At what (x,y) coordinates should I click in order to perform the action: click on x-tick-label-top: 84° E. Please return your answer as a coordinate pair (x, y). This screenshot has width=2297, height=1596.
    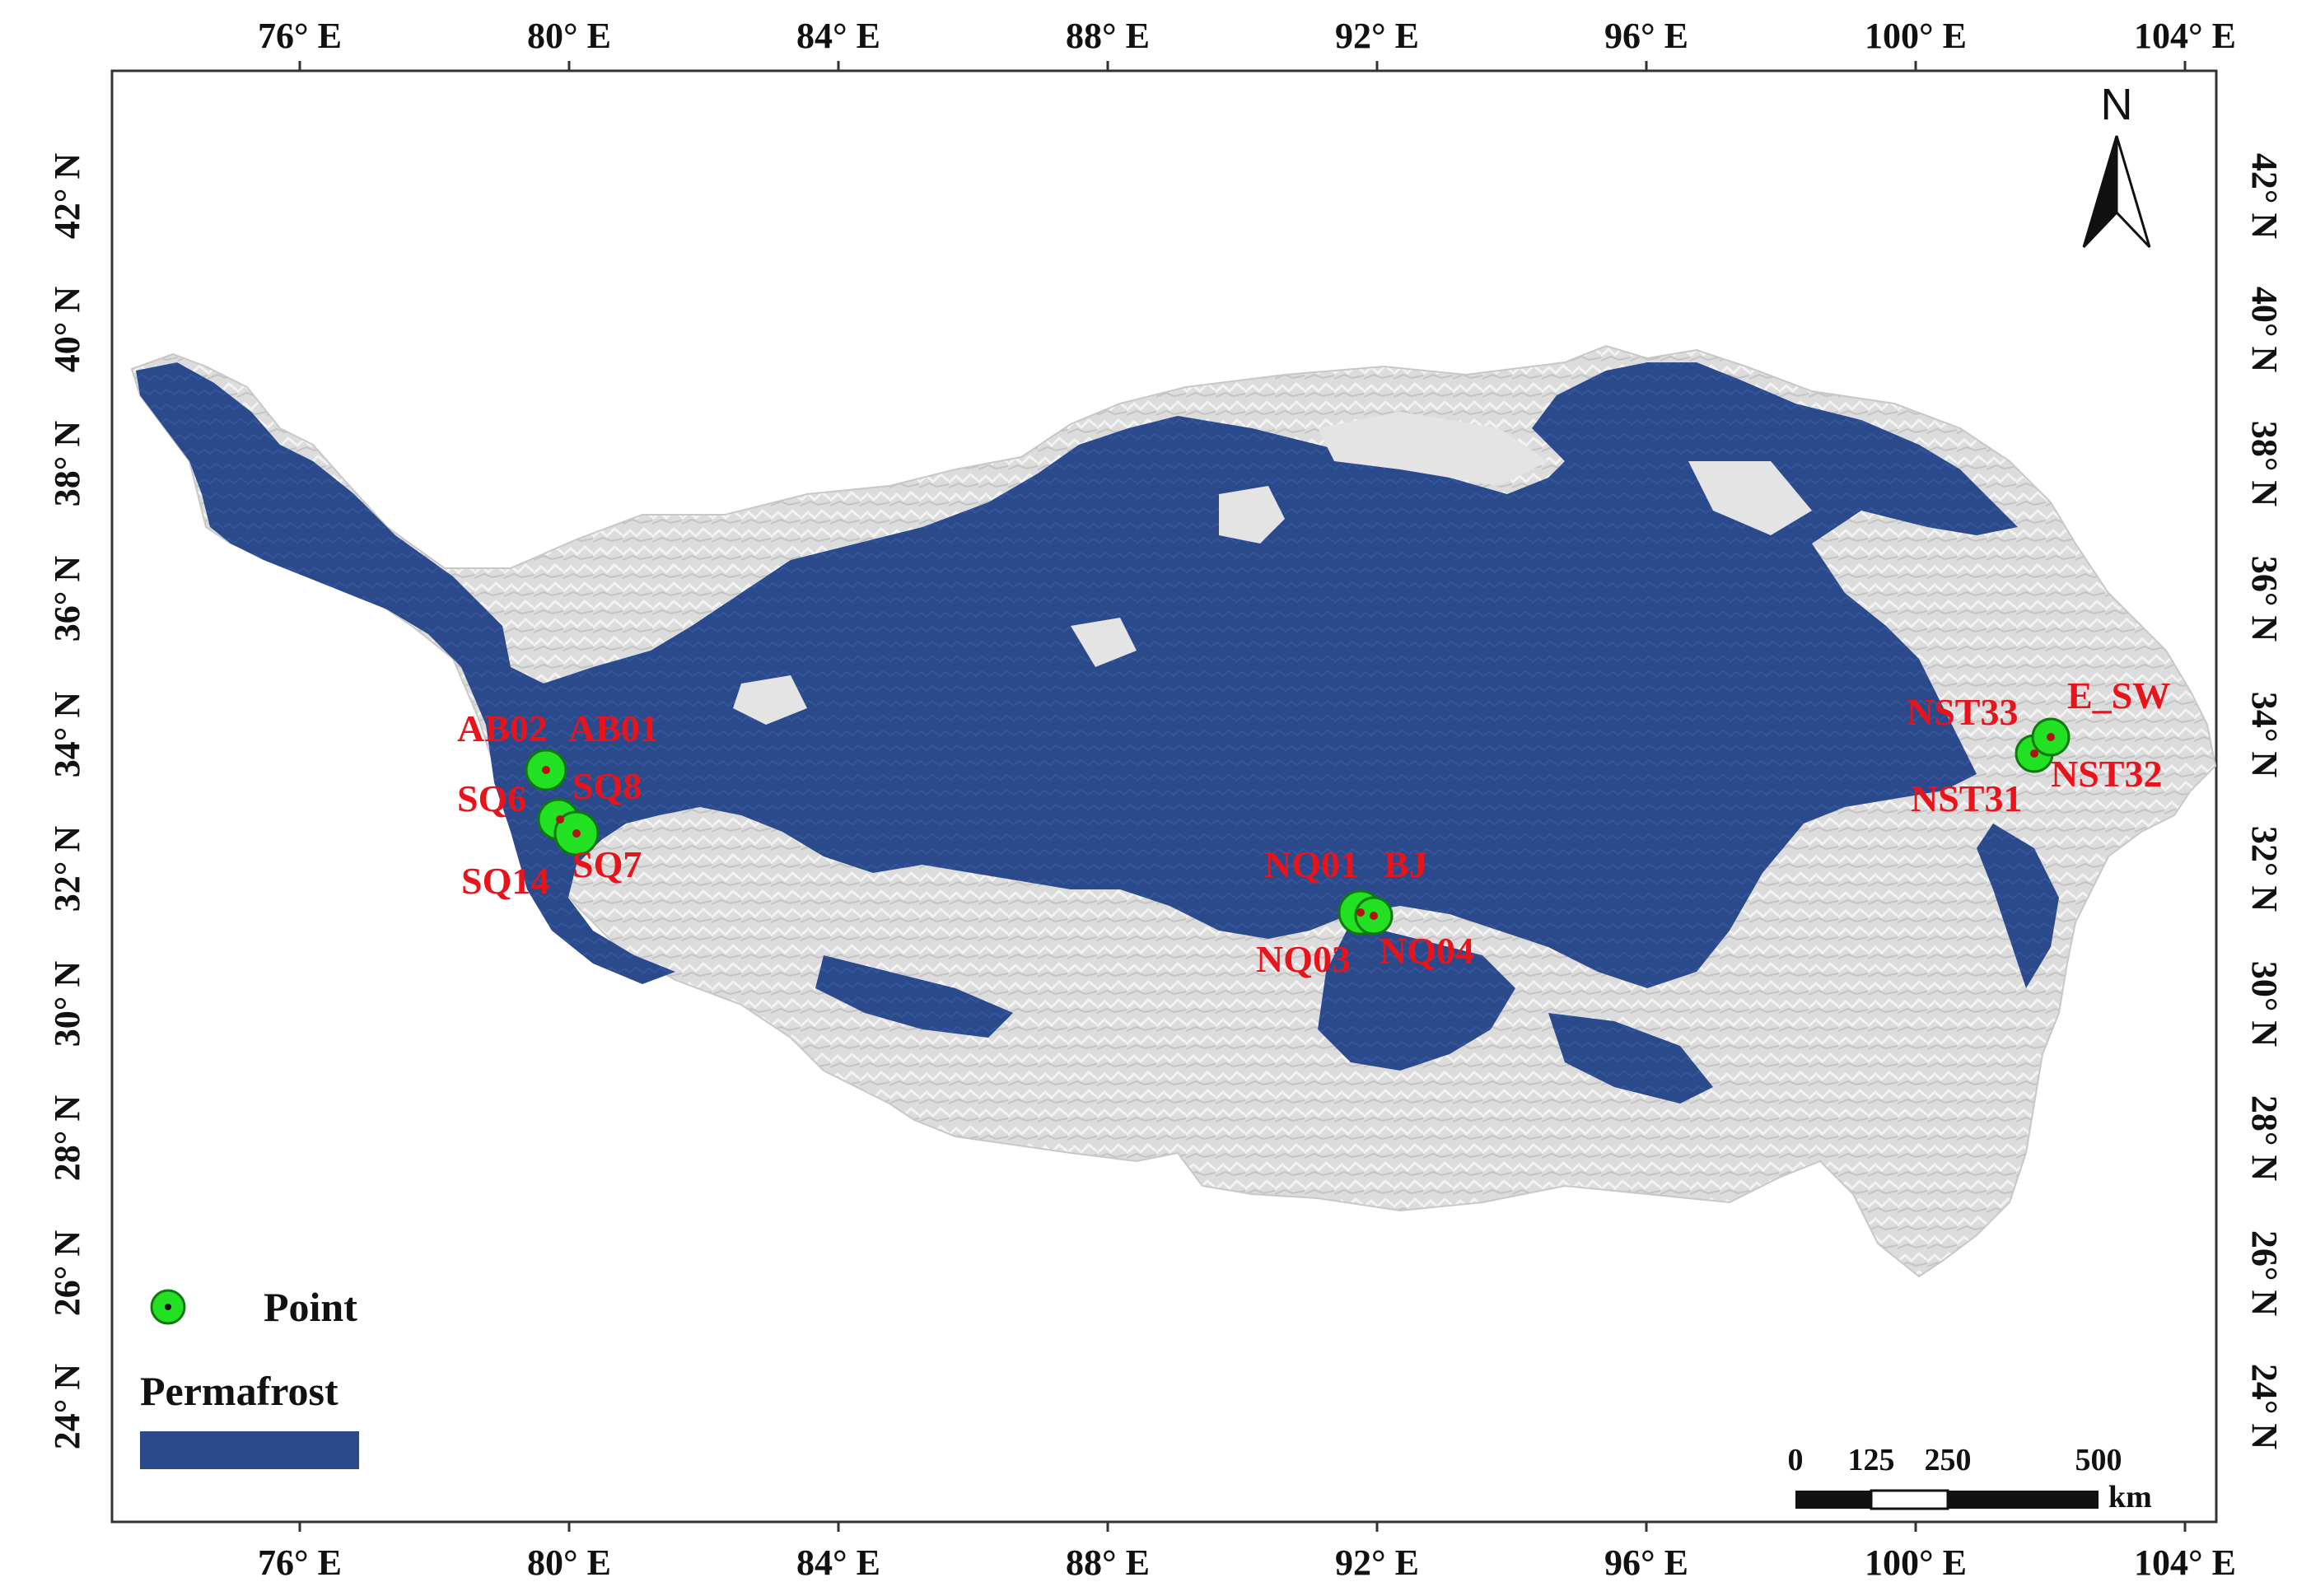
    Looking at the image, I should click on (838, 36).